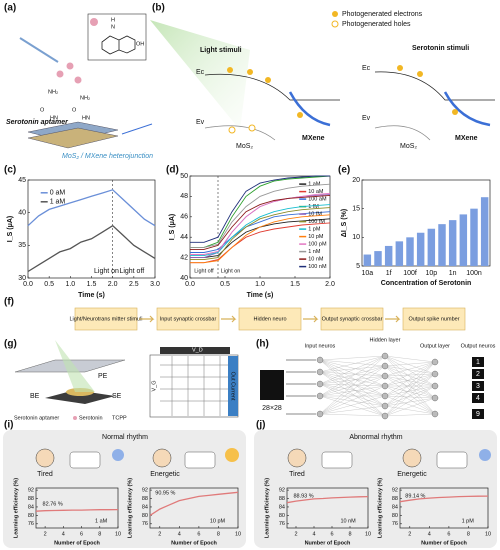 Image resolution: width=500 pixels, height=550 pixels. Describe the element at coordinates (309, 109) in the screenshot. I see `mxene-band` at that location.